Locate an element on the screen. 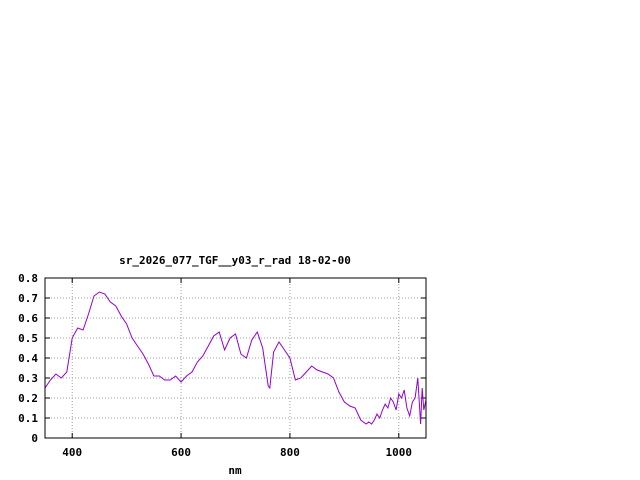 The width and height of the screenshot is (640, 480). x-tick-label: 600 is located at coordinates (181, 452).